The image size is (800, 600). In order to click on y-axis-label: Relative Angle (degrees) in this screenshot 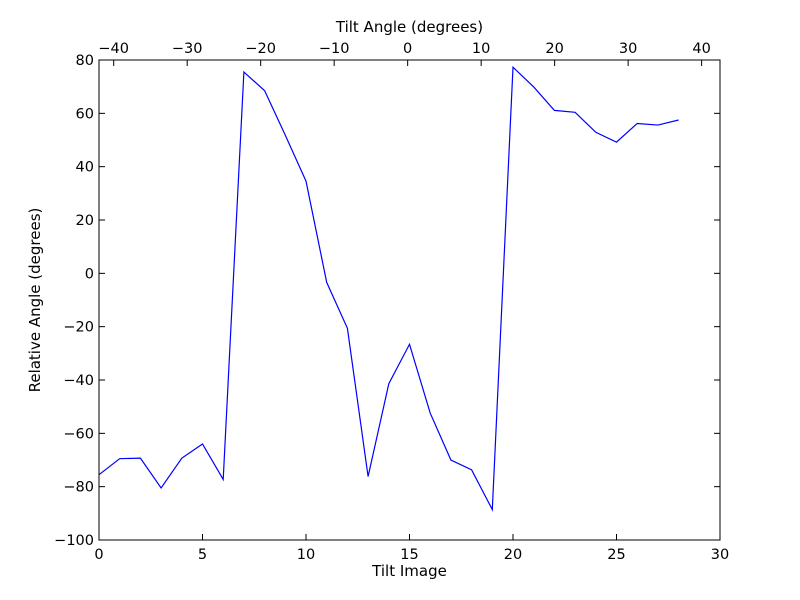, I will do `click(35, 300)`.